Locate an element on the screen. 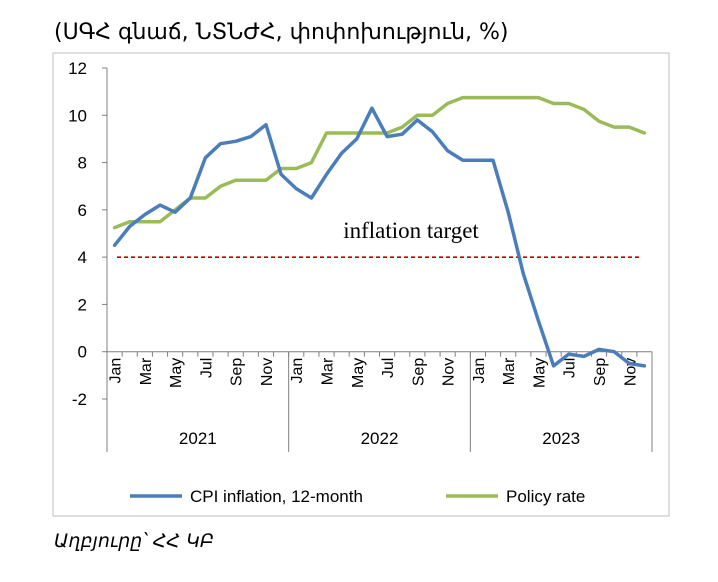 The height and width of the screenshot is (582, 718). x-year-label: 2022 is located at coordinates (380, 438).